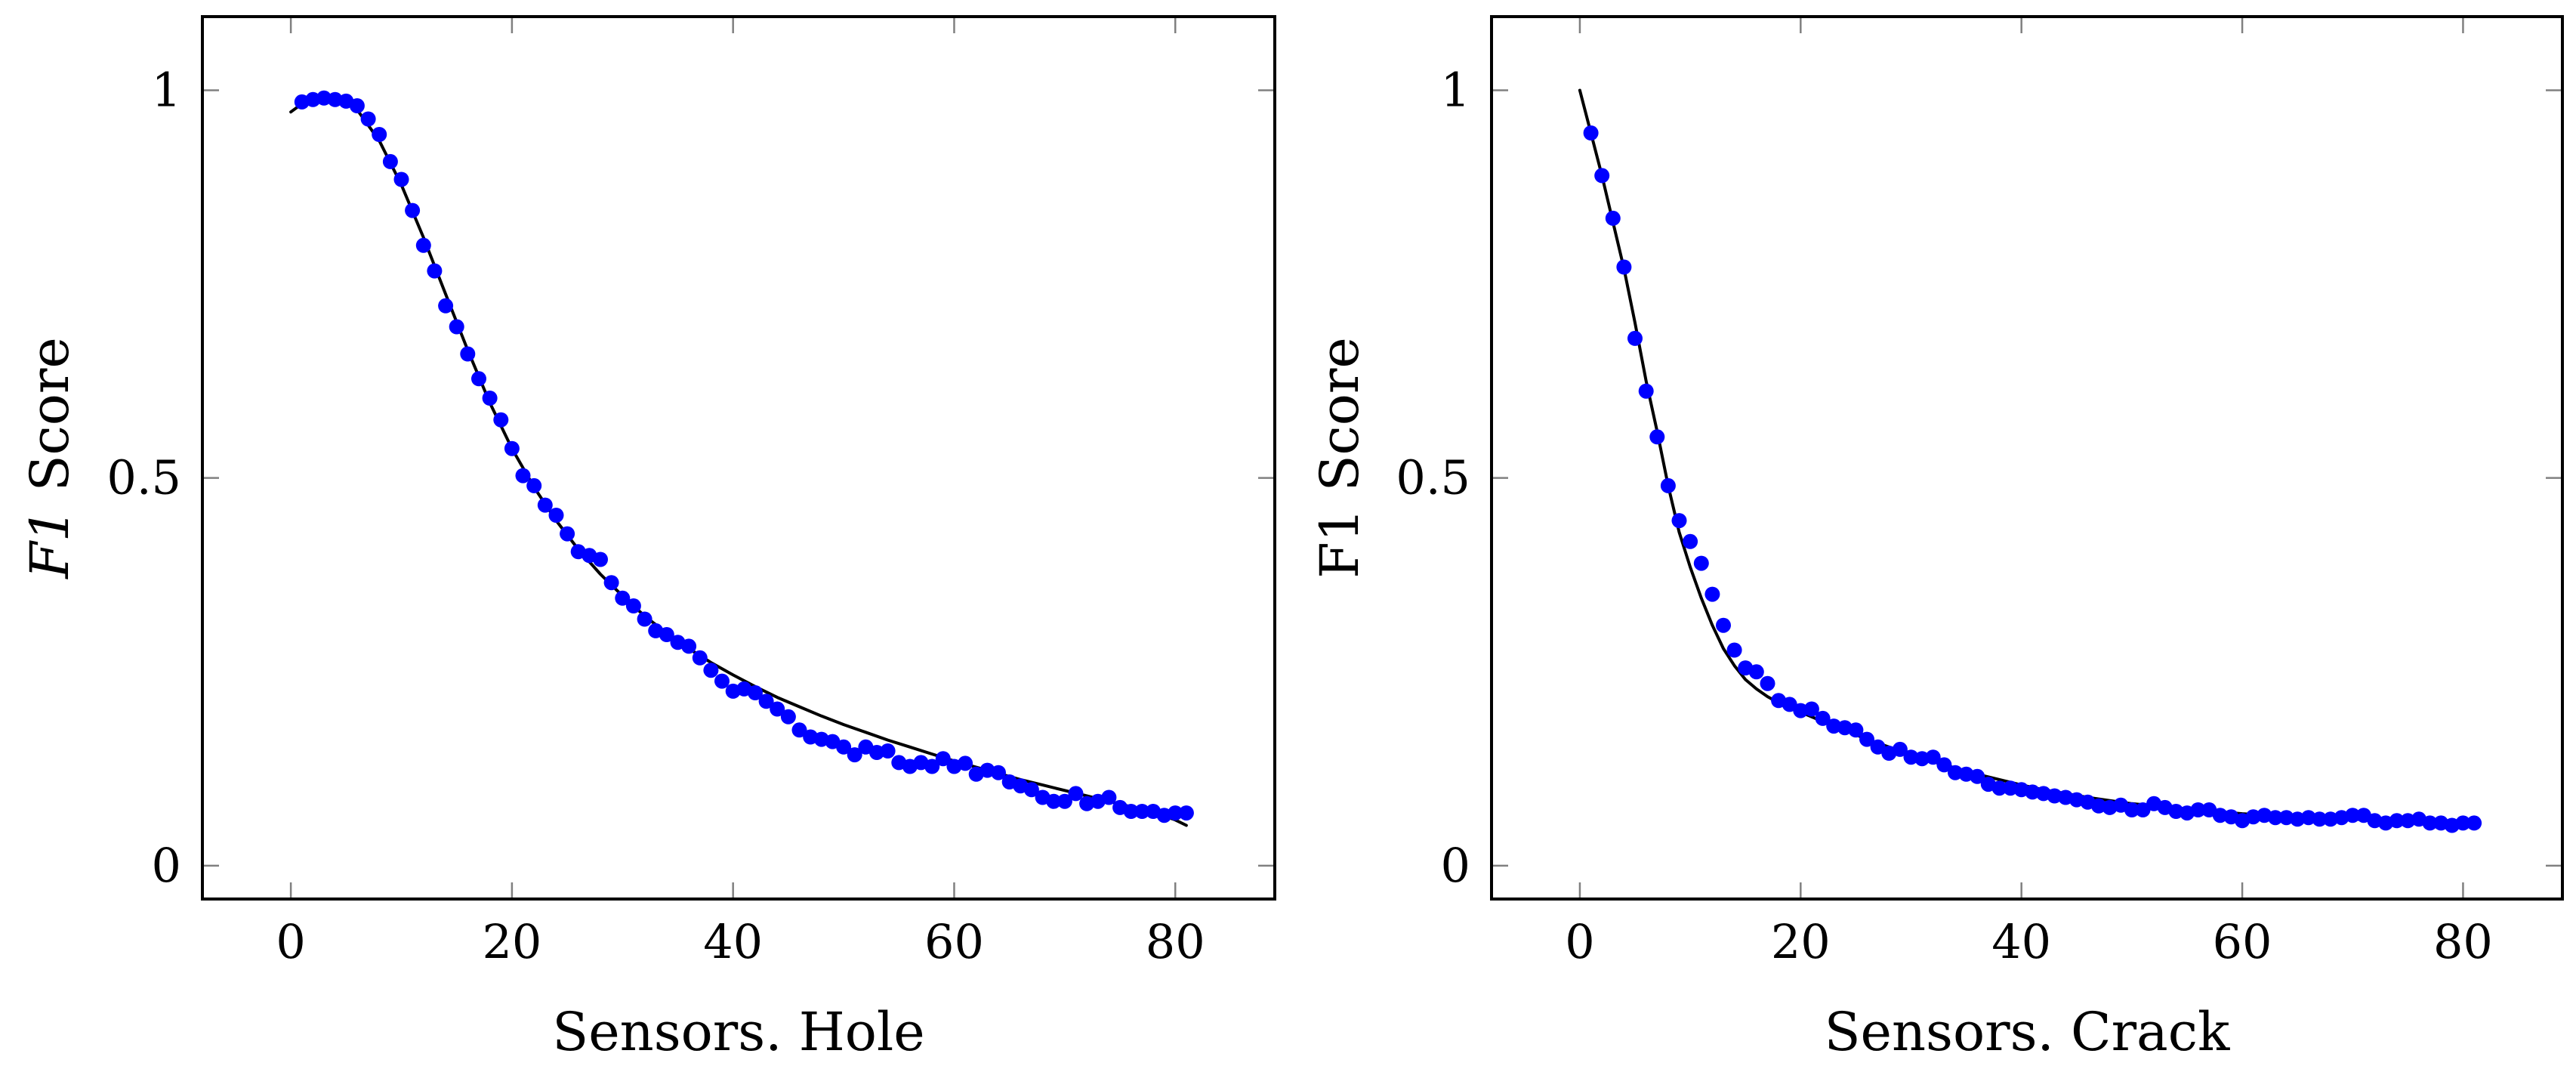 The height and width of the screenshot is (1069, 2576). I want to click on crack-y-axis-label: F1 Score, so click(1340, 458).